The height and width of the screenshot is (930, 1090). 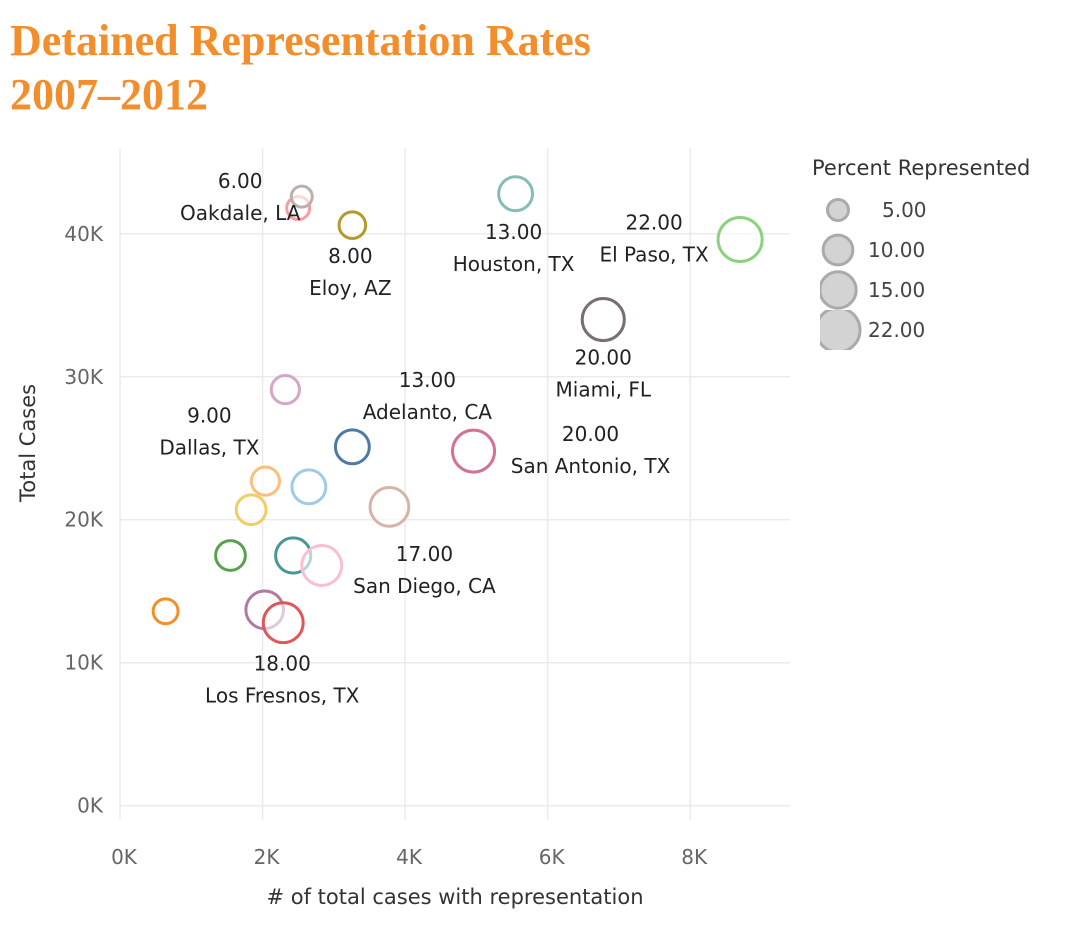 I want to click on x-tick-label: 0K, so click(x=124, y=857).